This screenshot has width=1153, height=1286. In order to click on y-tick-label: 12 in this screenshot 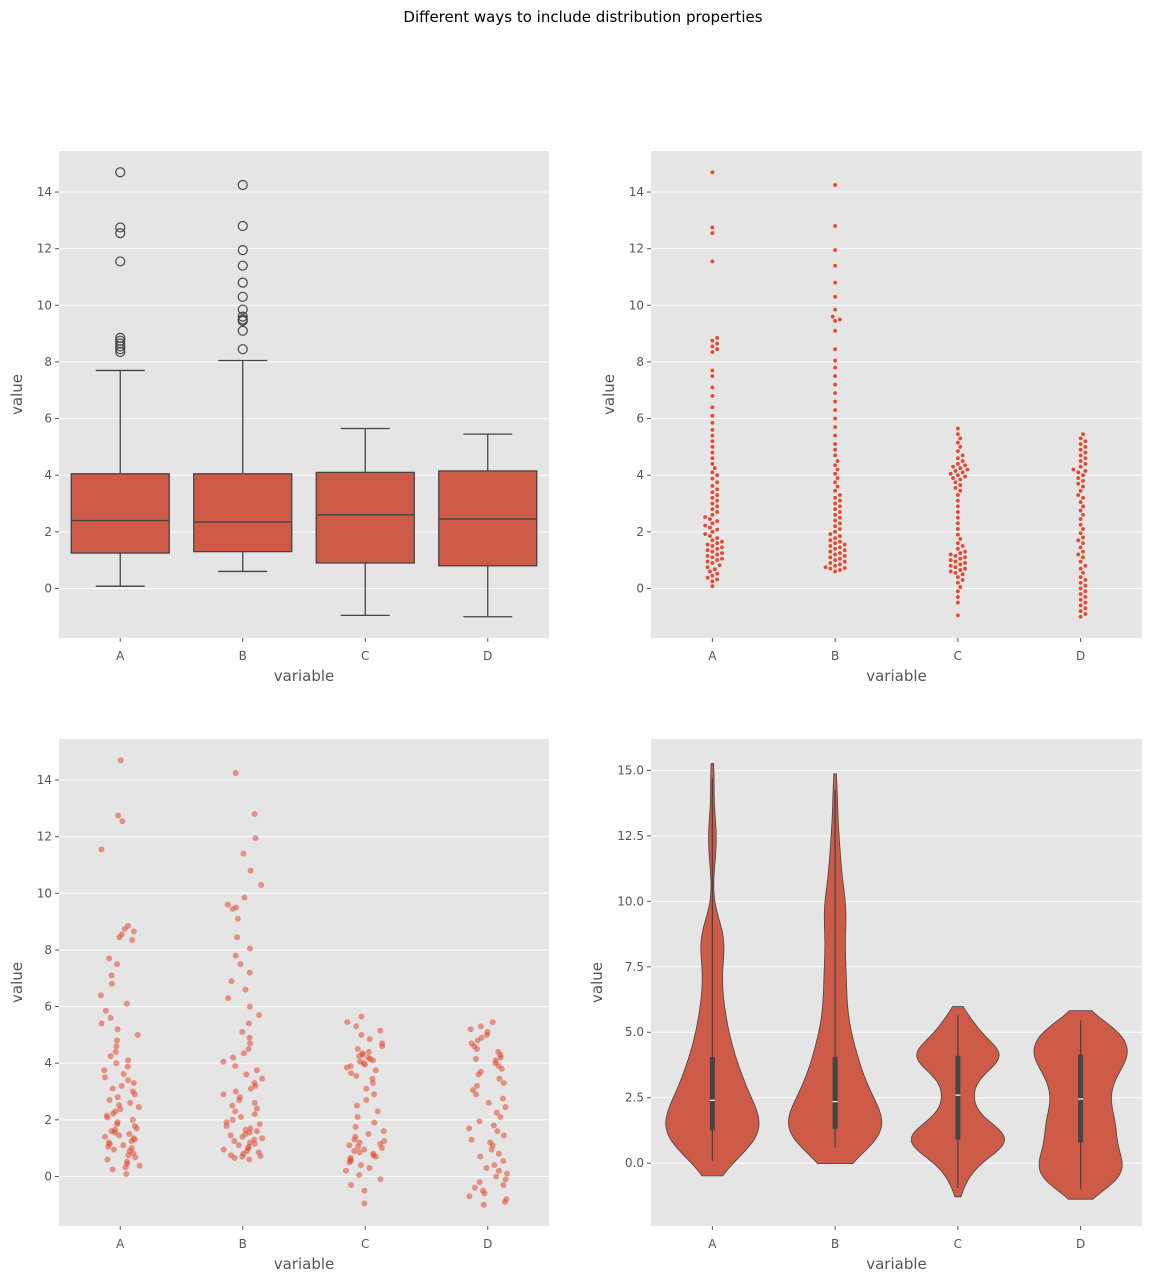, I will do `click(44, 249)`.